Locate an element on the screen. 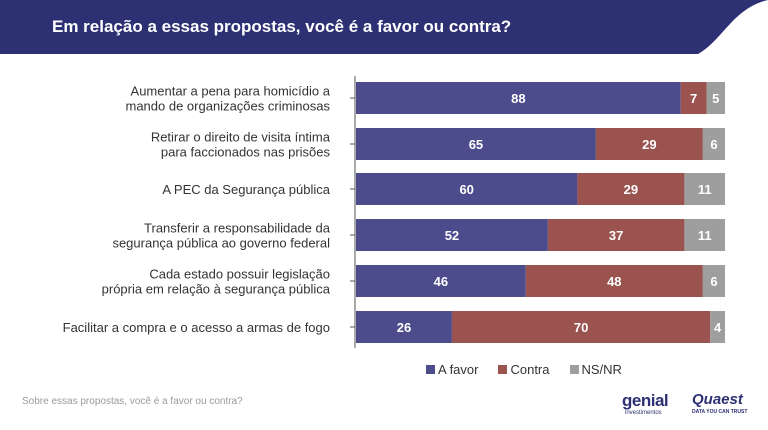 This screenshot has height=430, width=768. data-label: 5 is located at coordinates (715, 98).